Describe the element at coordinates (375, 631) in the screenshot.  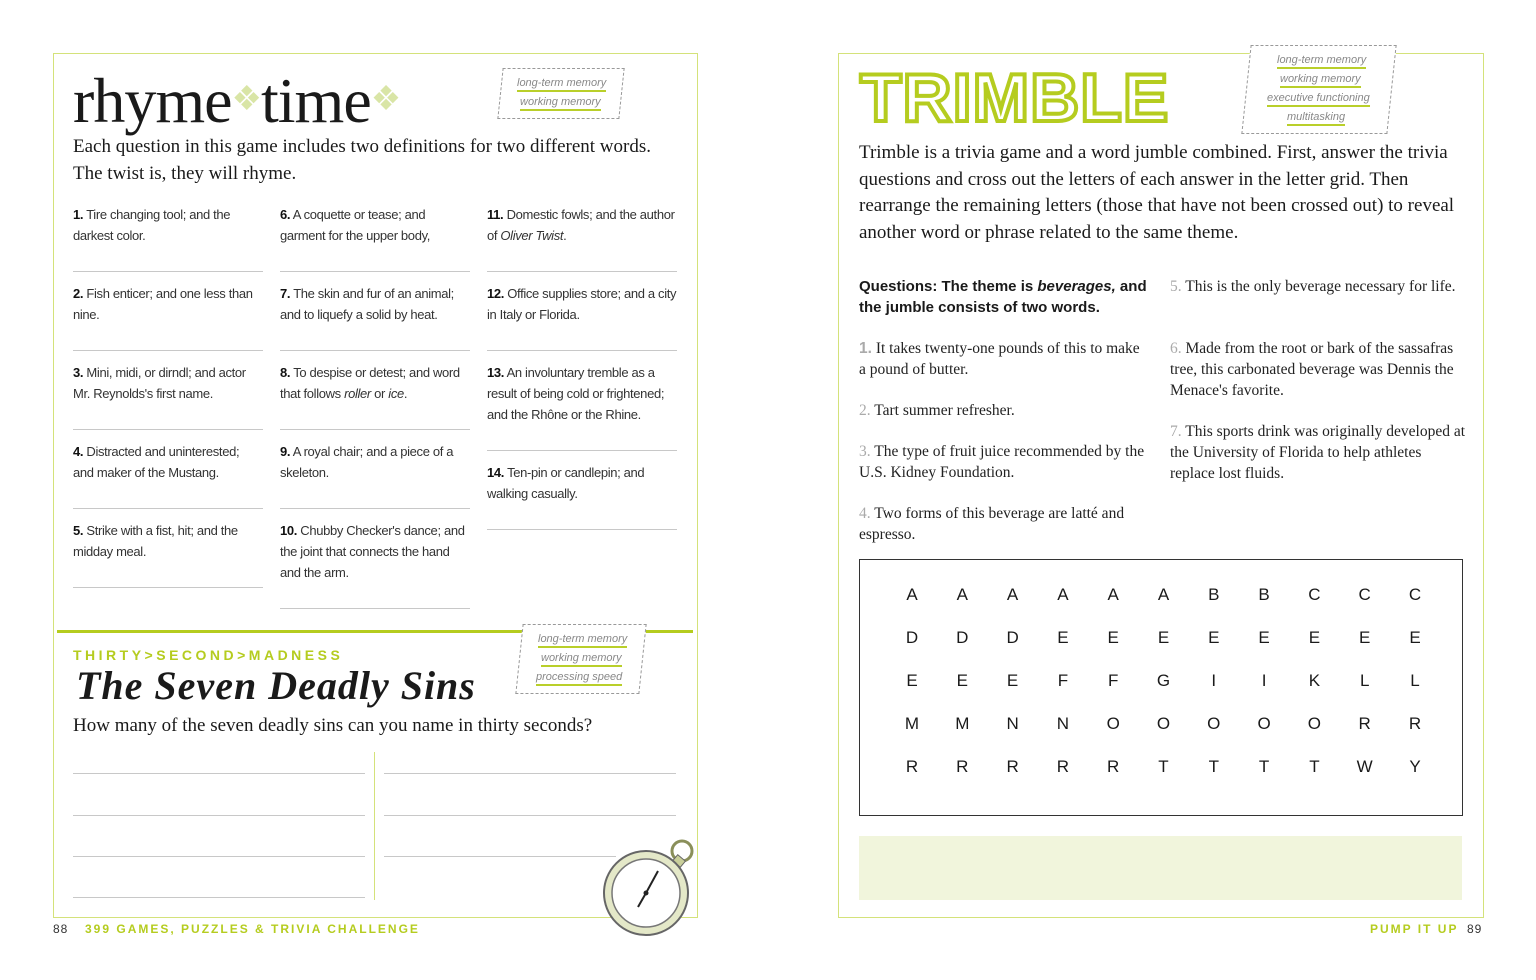
I see `section-divider` at that location.